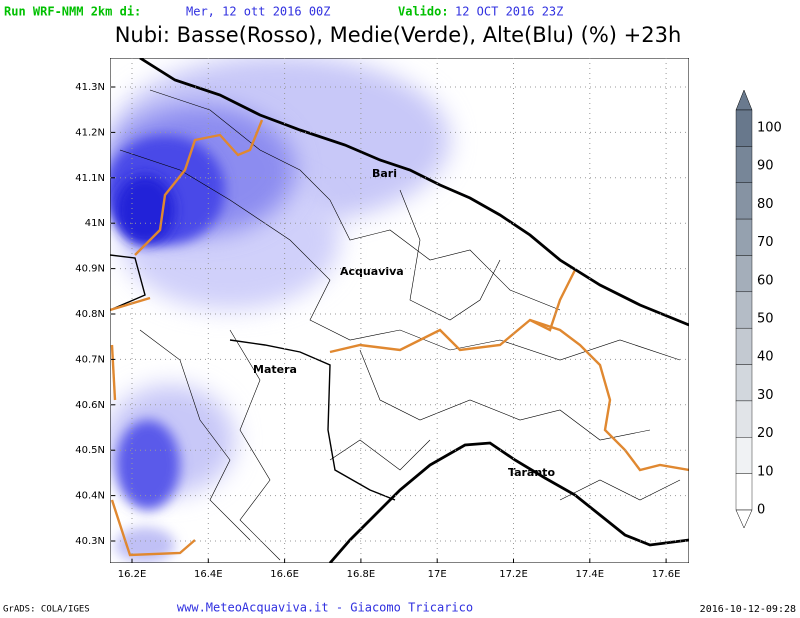 Image resolution: width=800 pixels, height=618 pixels. I want to click on run-label: Run WRF-NMM 2km di:, so click(72, 12).